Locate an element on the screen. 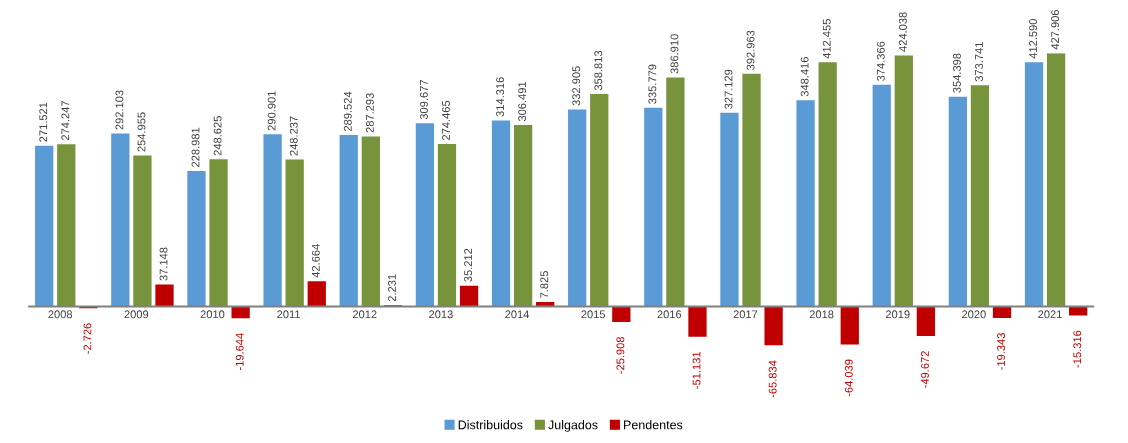 Image resolution: width=1128 pixels, height=443 pixels. x-tick-label: 2014 is located at coordinates (517, 314).